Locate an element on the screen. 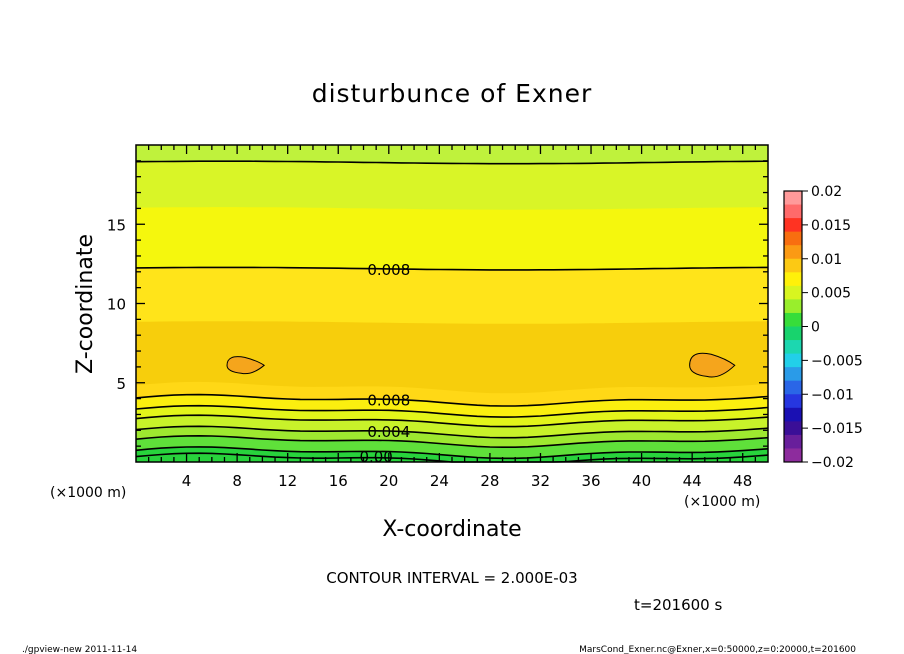 The height and width of the screenshot is (654, 904). contour-label-2: 0.004 is located at coordinates (388, 432).